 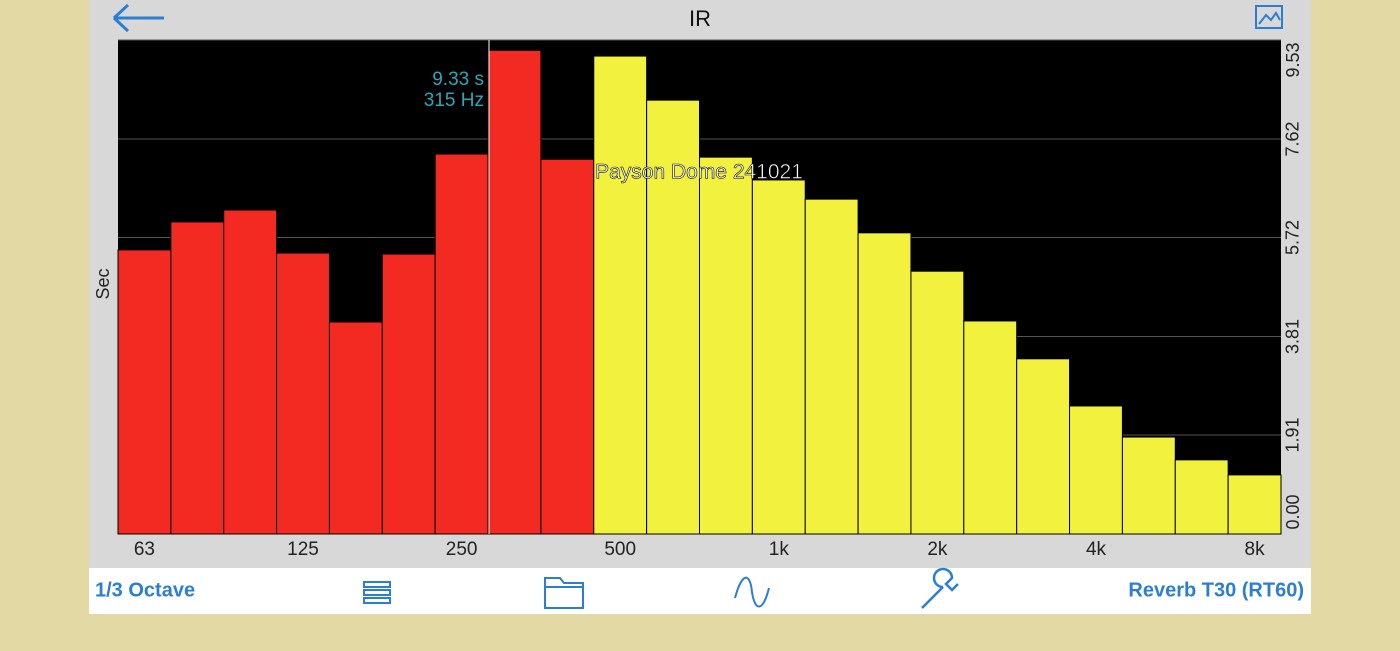 What do you see at coordinates (1216, 590) in the screenshot?
I see `mode-button: Reverb T30 (RT60)` at bounding box center [1216, 590].